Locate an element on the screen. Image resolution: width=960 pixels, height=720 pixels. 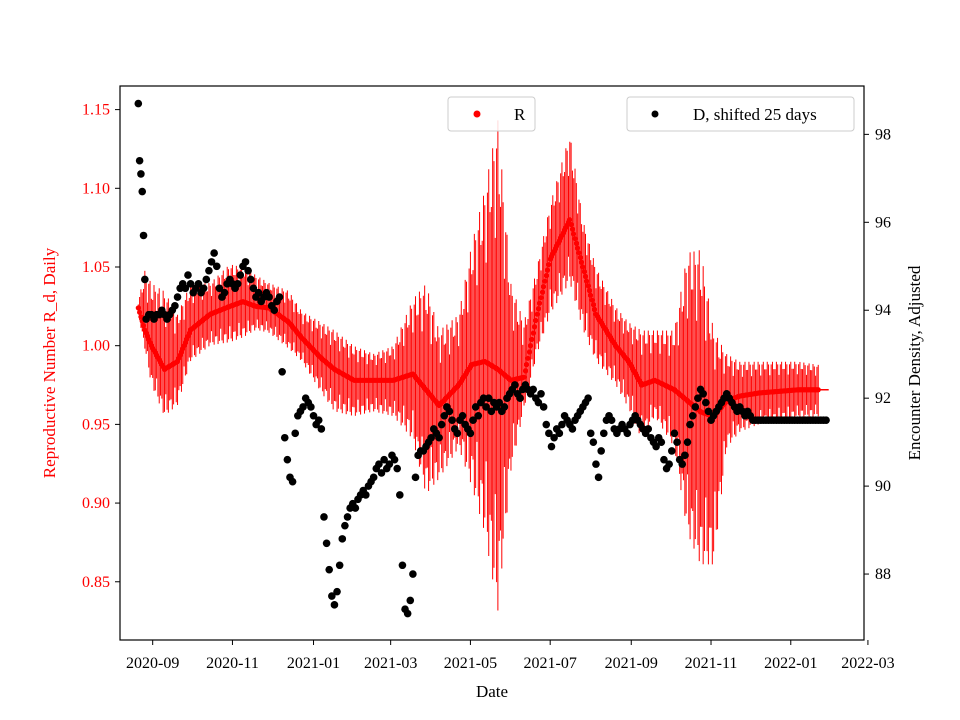
right-y-axis-title: Encounter Density, Adjusted is located at coordinates (914, 362).